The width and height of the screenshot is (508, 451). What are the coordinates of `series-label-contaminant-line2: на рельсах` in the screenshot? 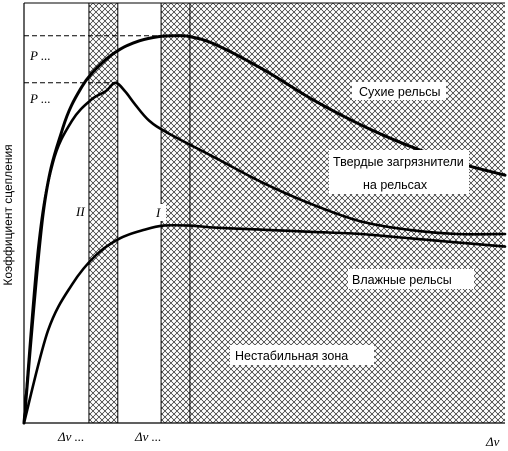 It's located at (395, 185).